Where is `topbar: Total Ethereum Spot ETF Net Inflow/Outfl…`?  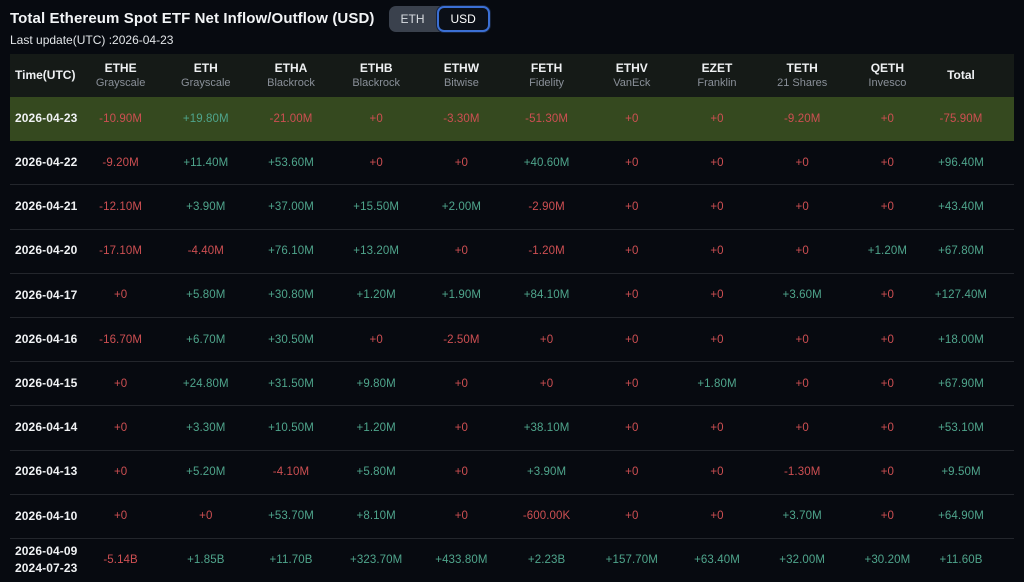 topbar: Total Ethereum Spot ETF Net Inflow/Outfl… is located at coordinates (512, 16).